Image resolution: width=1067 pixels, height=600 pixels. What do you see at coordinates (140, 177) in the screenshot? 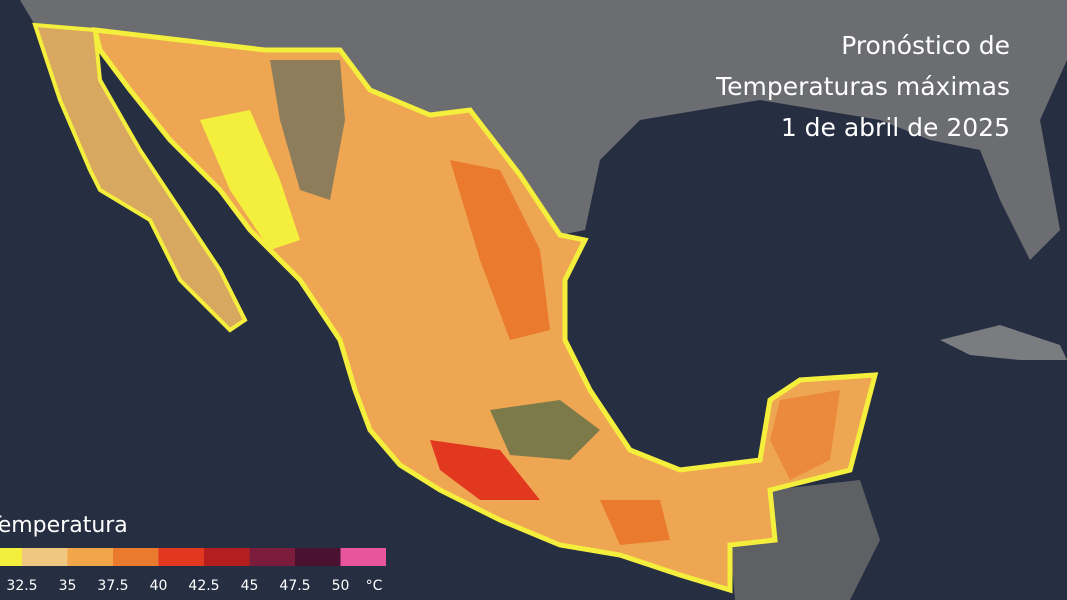
I see `baja-california` at bounding box center [140, 177].